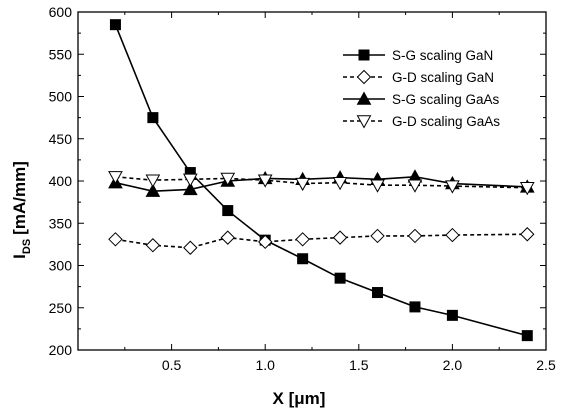 The height and width of the screenshot is (413, 565). What do you see at coordinates (359, 365) in the screenshot?
I see `x-tick-label: 1.5` at bounding box center [359, 365].